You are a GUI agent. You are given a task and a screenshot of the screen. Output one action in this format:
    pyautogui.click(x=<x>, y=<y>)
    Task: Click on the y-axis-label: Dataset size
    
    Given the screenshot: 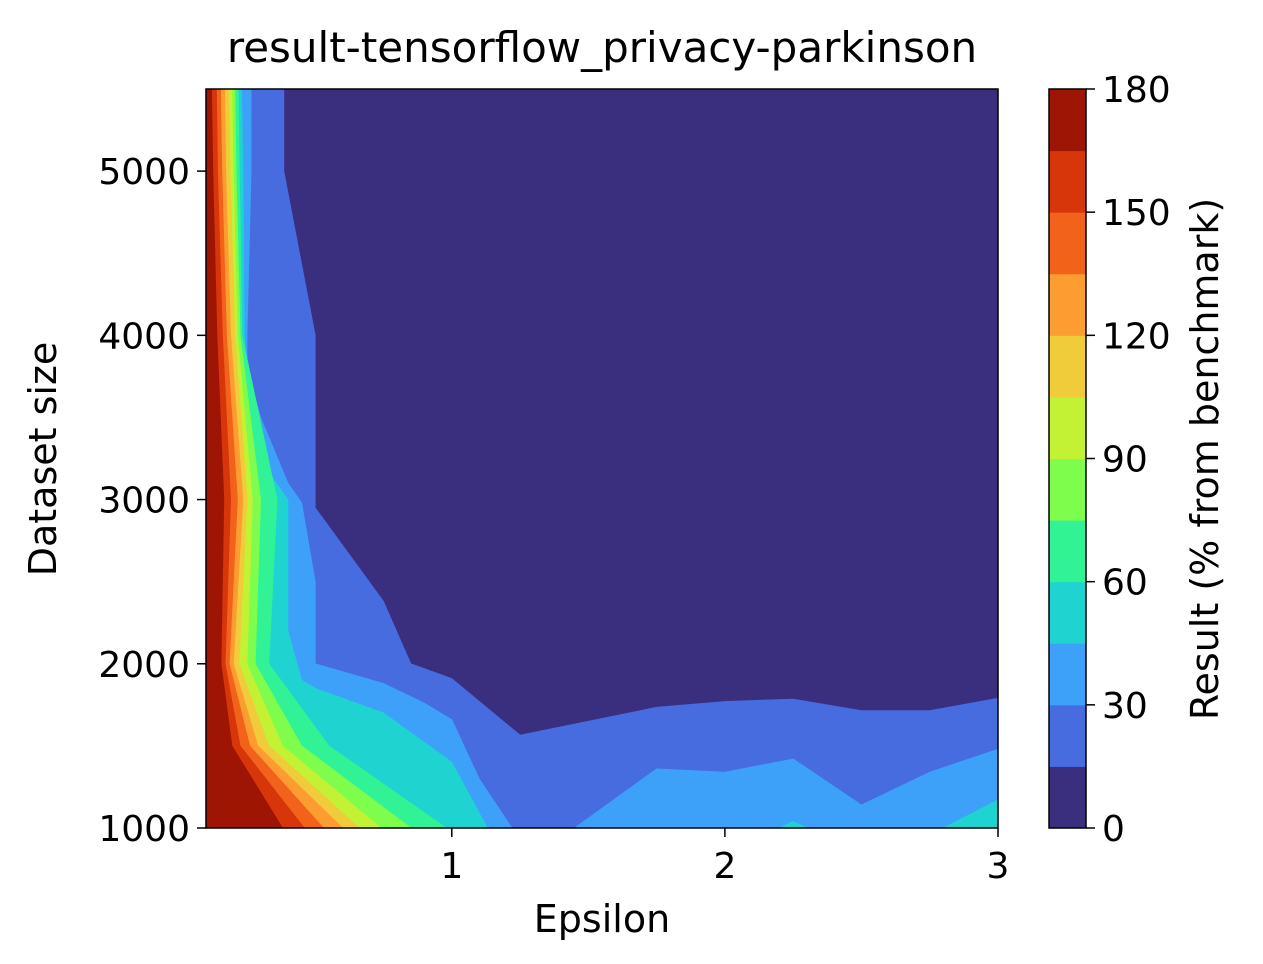 What is the action you would take?
    pyautogui.click(x=43, y=459)
    